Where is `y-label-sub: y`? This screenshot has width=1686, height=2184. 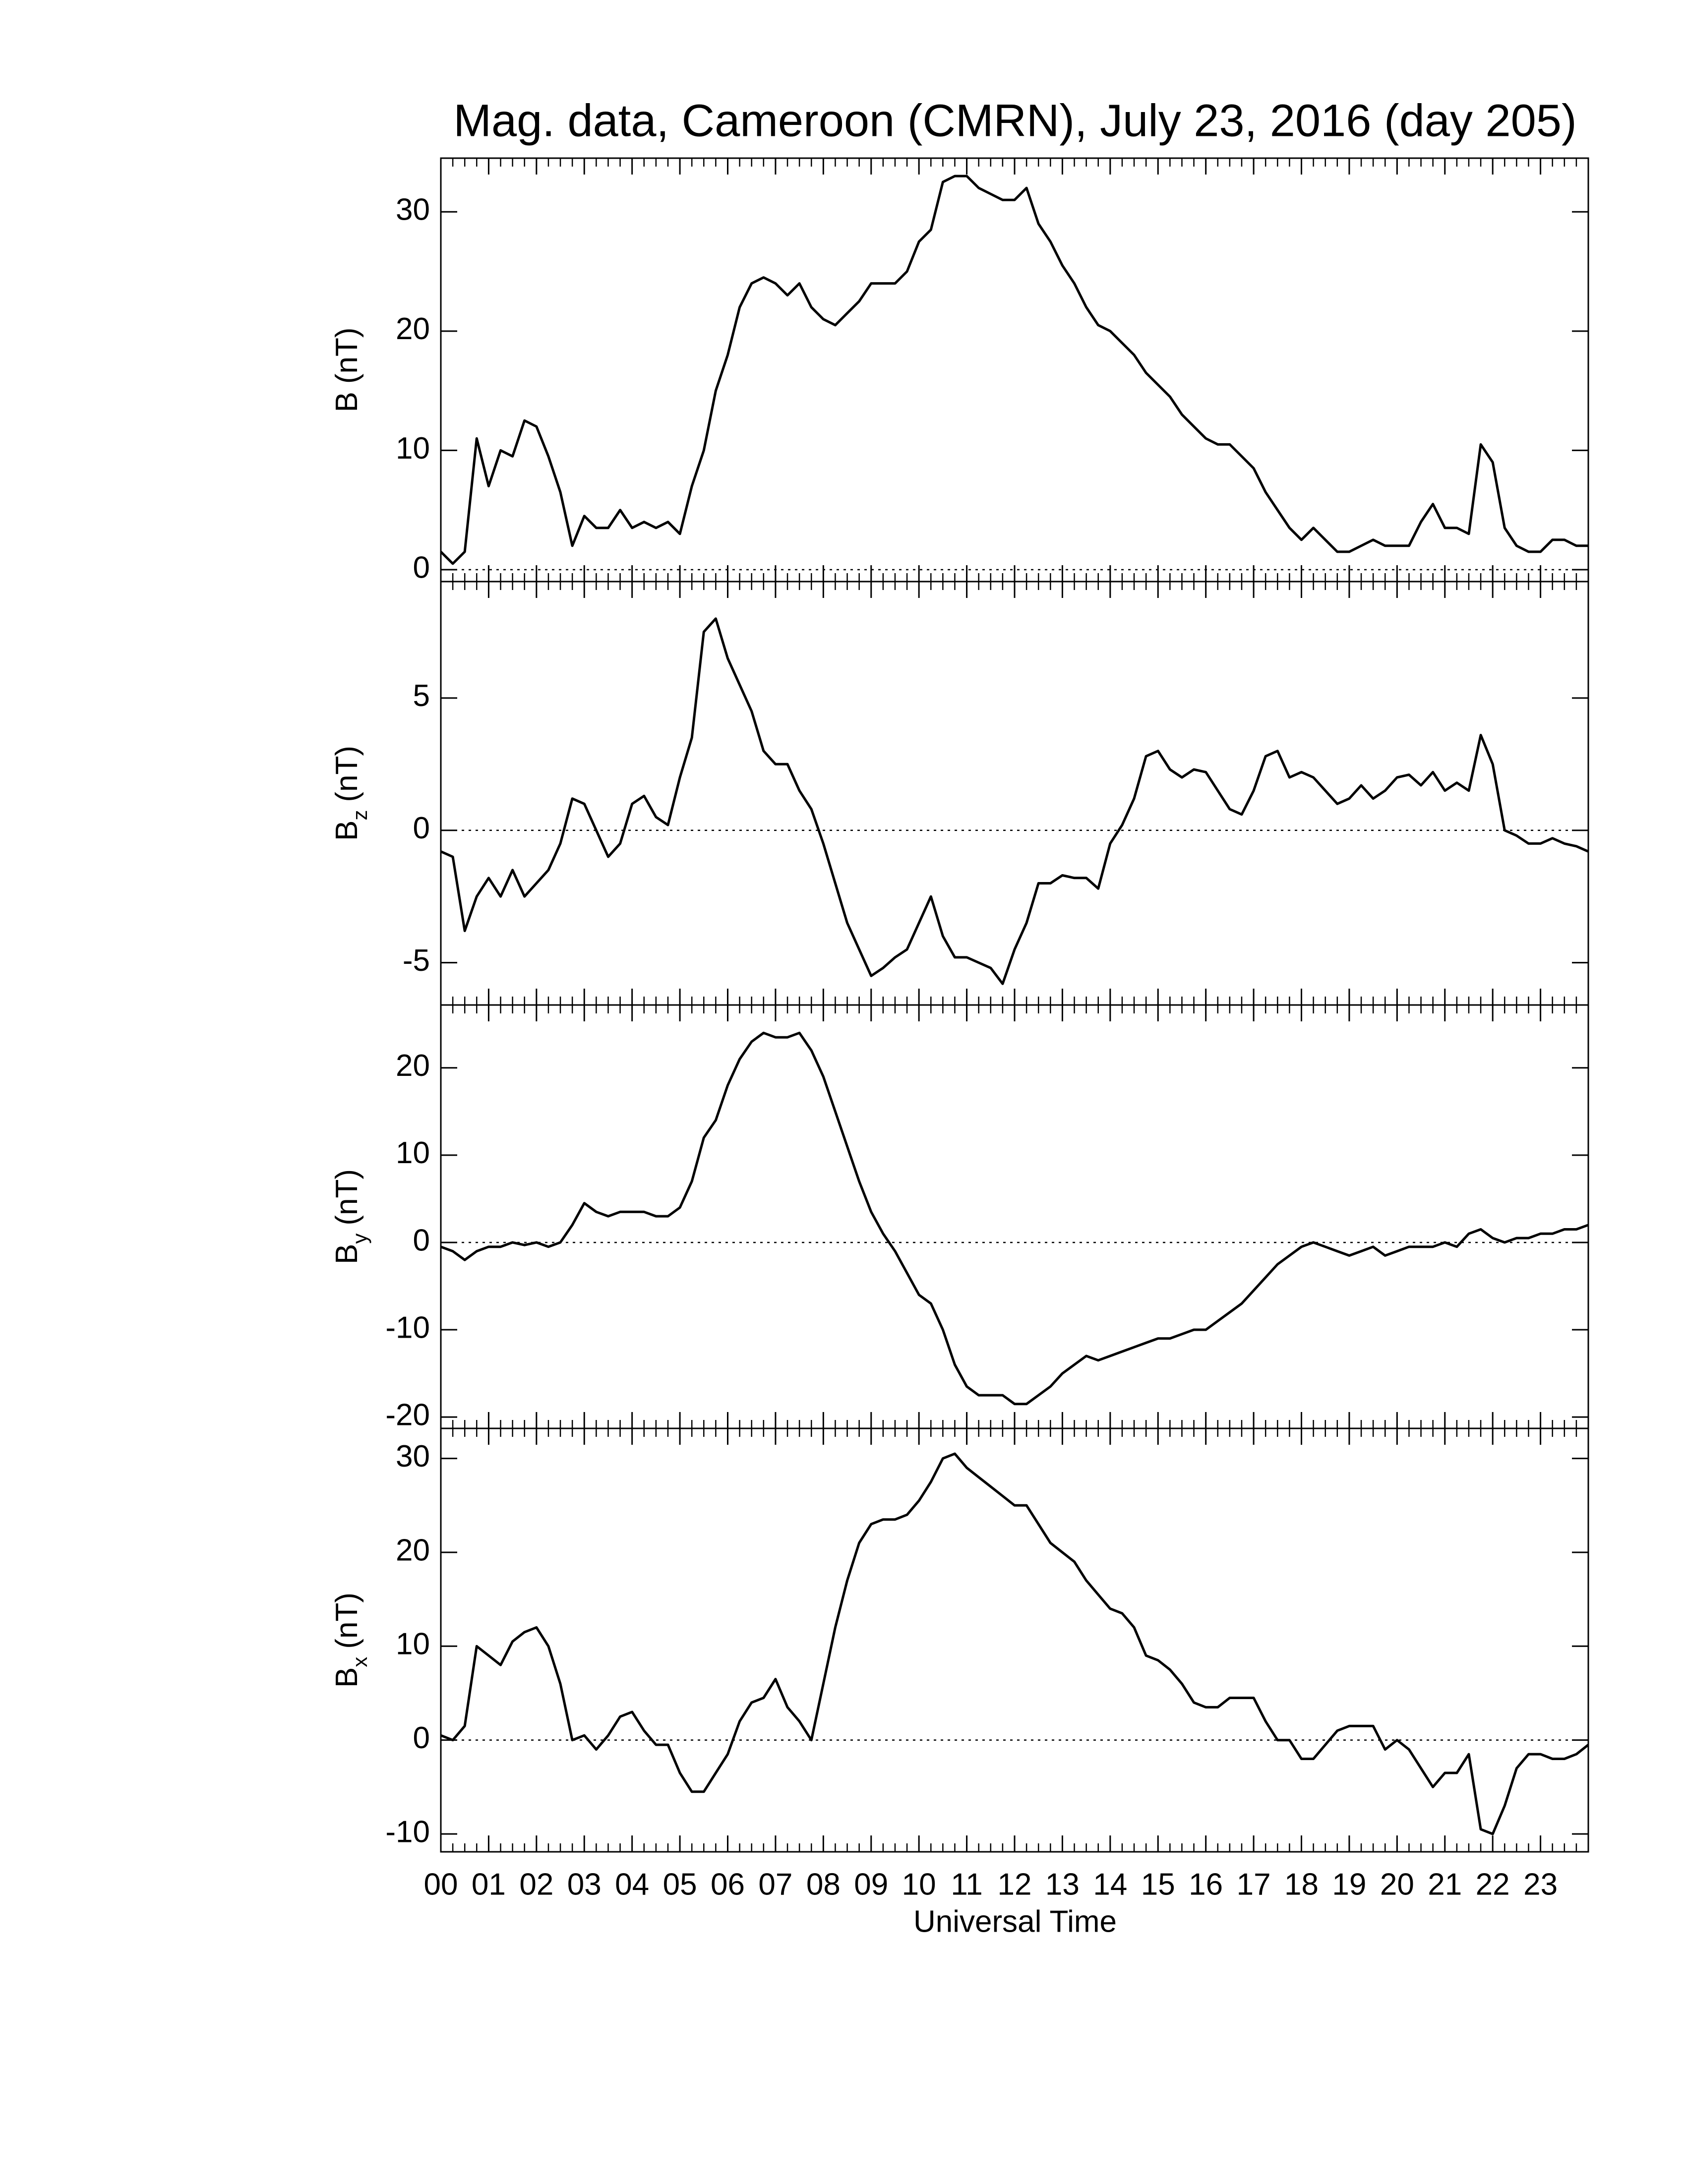
y-label-sub: y is located at coordinates (360, 1239).